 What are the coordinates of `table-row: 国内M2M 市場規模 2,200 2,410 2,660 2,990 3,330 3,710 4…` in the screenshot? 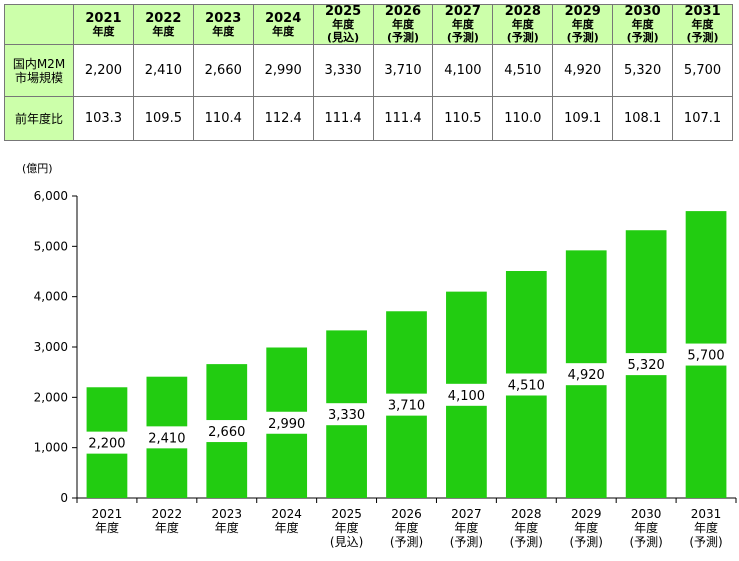 It's located at (368, 70).